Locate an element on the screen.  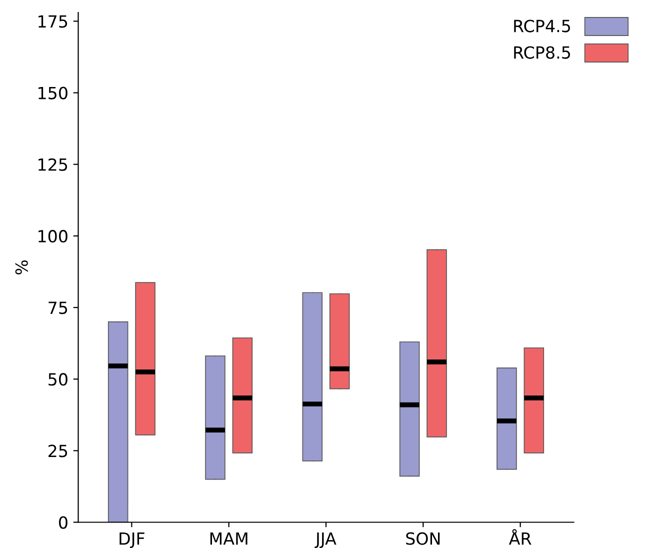
legend-label: RCP4.5 is located at coordinates (542, 26).